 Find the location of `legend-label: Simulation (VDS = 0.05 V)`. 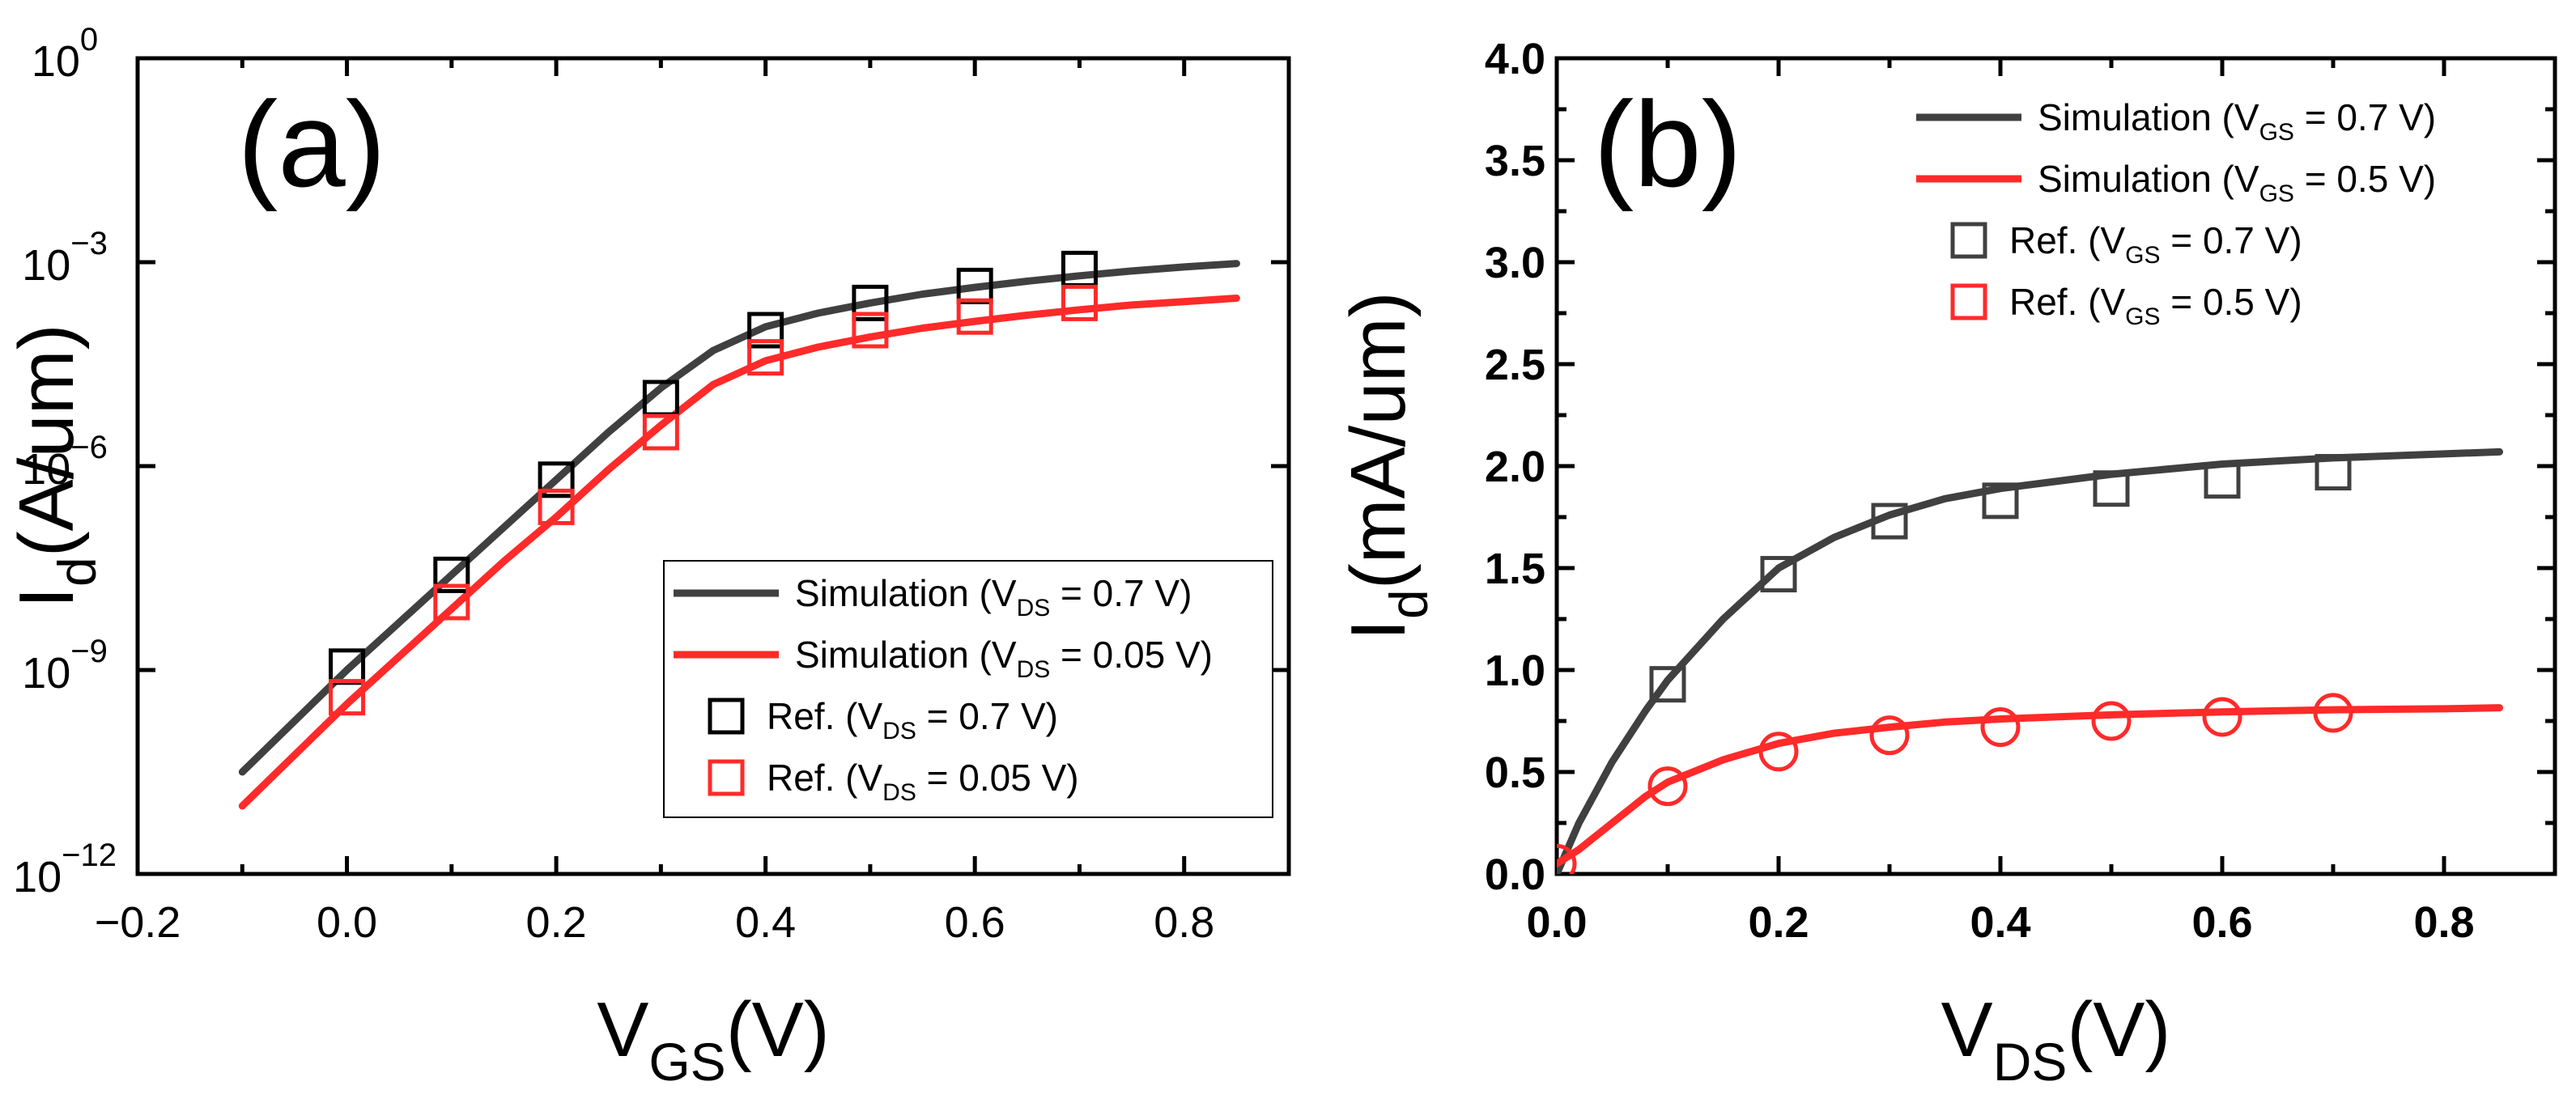

legend-label: Simulation (VDS = 0.05 V) is located at coordinates (1004, 658).